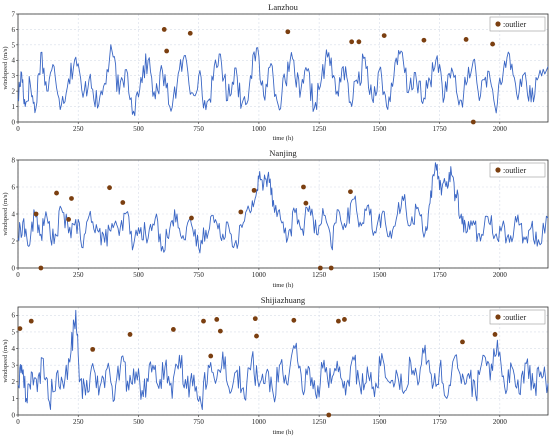 The width and height of the screenshot is (550, 444). What do you see at coordinates (14, 45) in the screenshot?
I see `y-tick-label: 5` at bounding box center [14, 45].